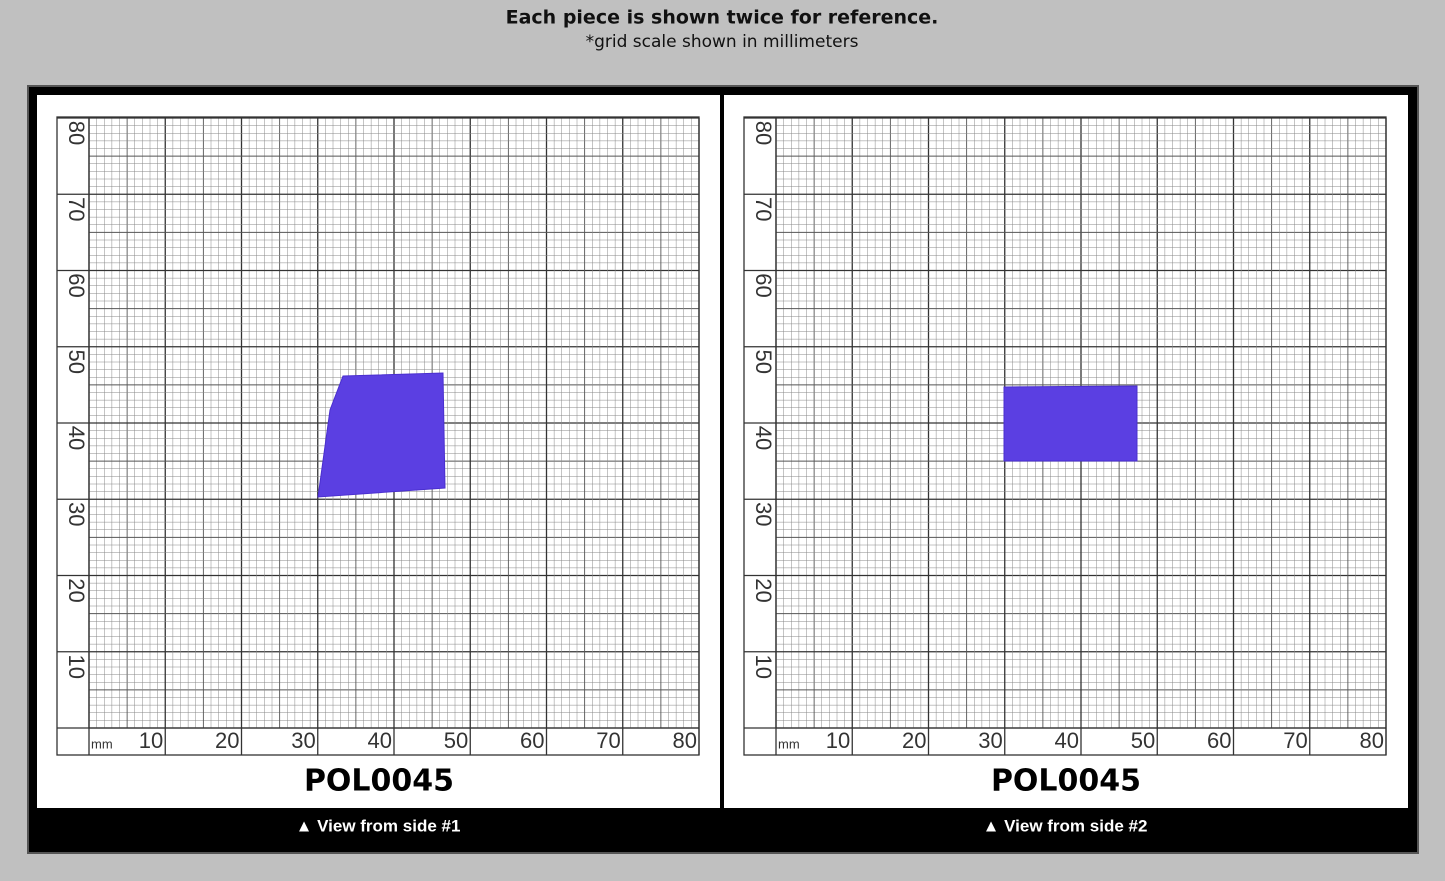 Image resolution: width=1445 pixels, height=881 pixels. I want to click on view-caption: ▲ View from side #2, so click(1065, 825).